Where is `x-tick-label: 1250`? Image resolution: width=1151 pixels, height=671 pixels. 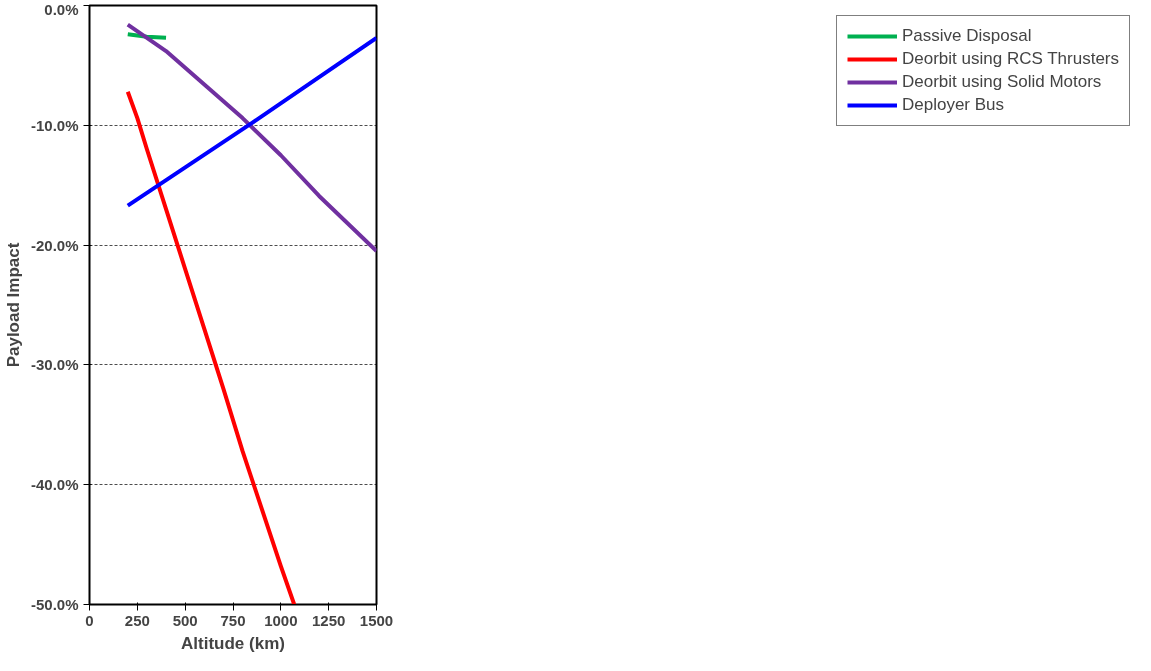
x-tick-label: 1250 is located at coordinates (328, 620).